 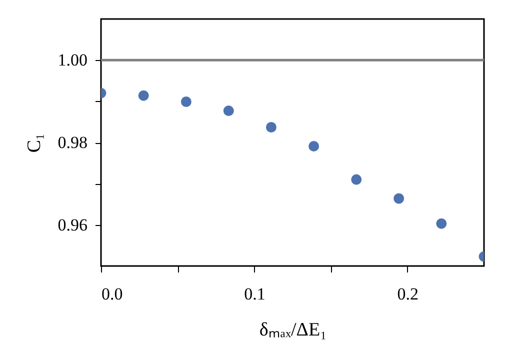 What do you see at coordinates (73, 60) in the screenshot?
I see `y-tick-label: 1.00` at bounding box center [73, 60].